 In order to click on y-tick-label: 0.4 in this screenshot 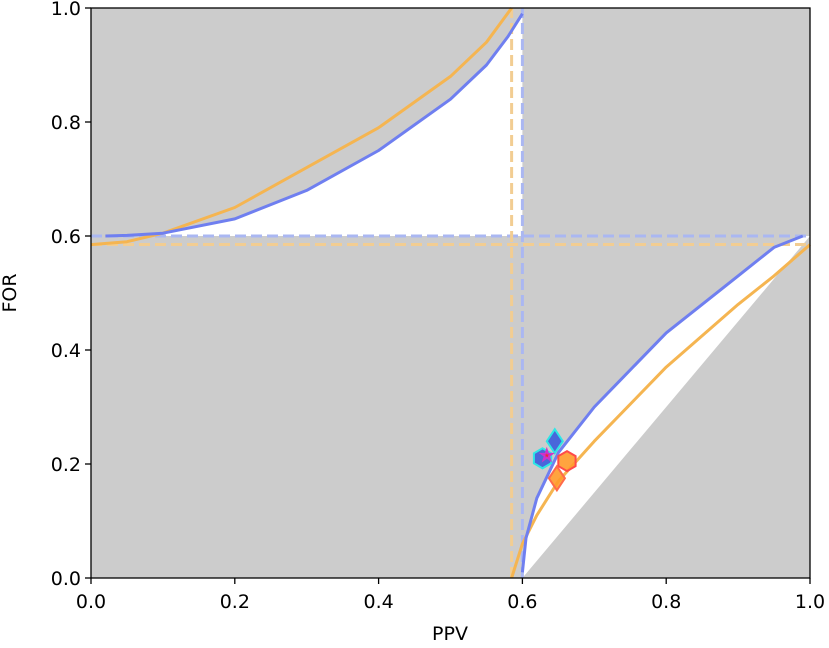, I will do `click(66, 351)`.